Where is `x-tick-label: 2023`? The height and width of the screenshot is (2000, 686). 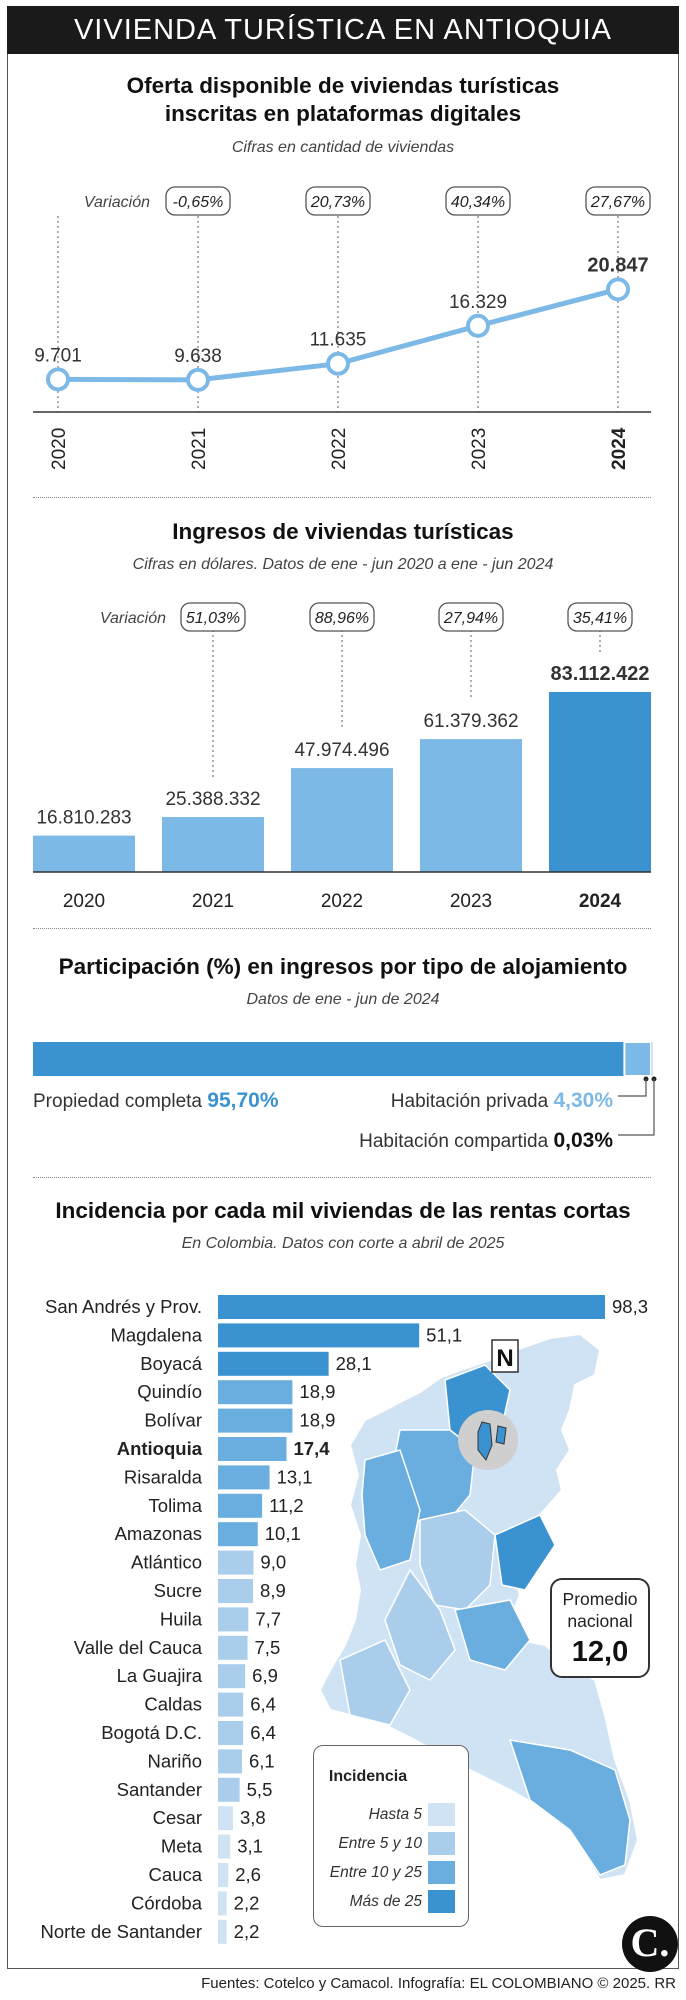
x-tick-label: 2023 is located at coordinates (479, 449).